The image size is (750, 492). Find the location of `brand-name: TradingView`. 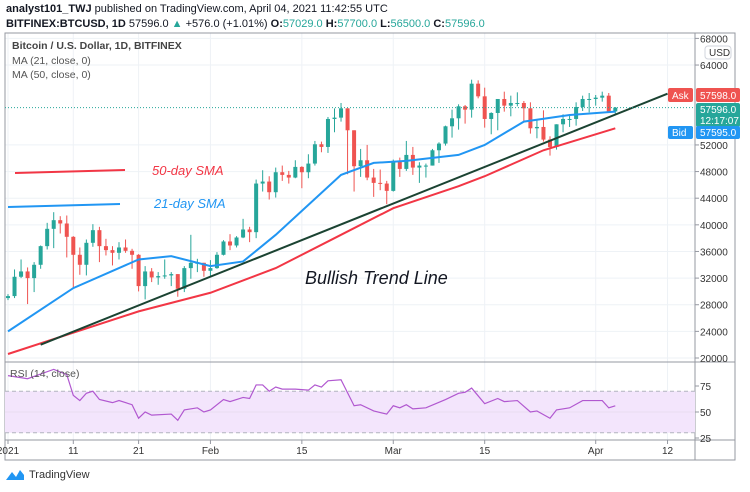

brand-name: TradingView is located at coordinates (59, 475).